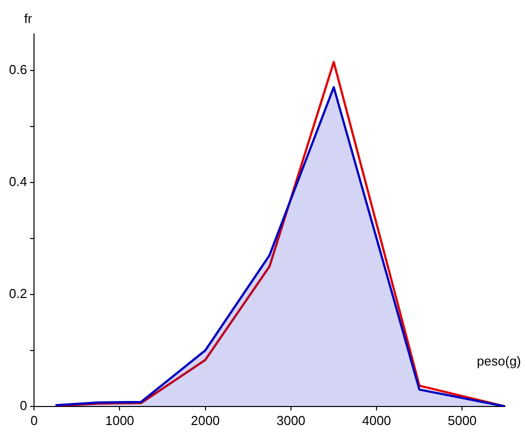 The width and height of the screenshot is (525, 432). Describe the element at coordinates (28, 18) in the screenshot. I see `y-axis-title: fr` at that location.